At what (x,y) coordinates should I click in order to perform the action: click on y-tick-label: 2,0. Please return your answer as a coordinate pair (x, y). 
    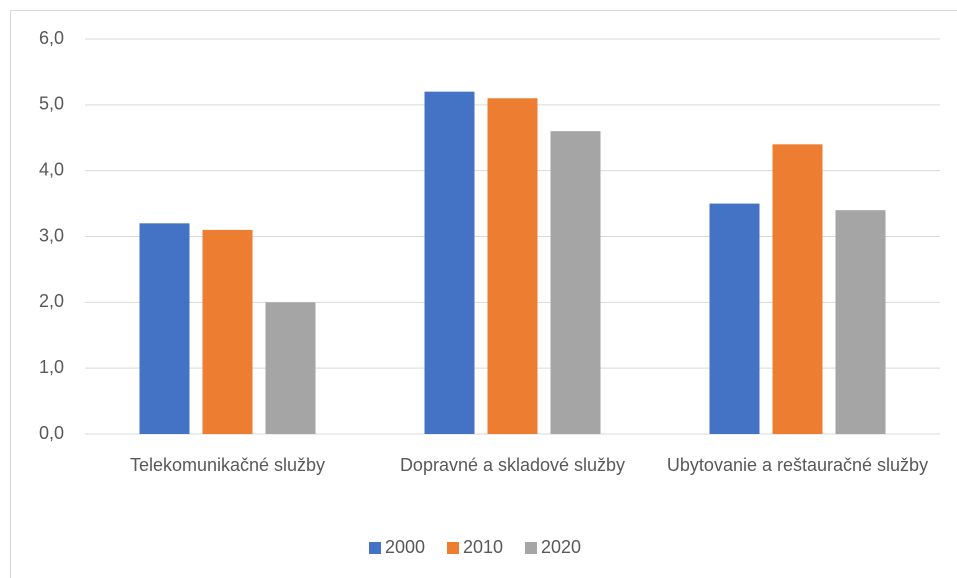
    Looking at the image, I should click on (51, 301).